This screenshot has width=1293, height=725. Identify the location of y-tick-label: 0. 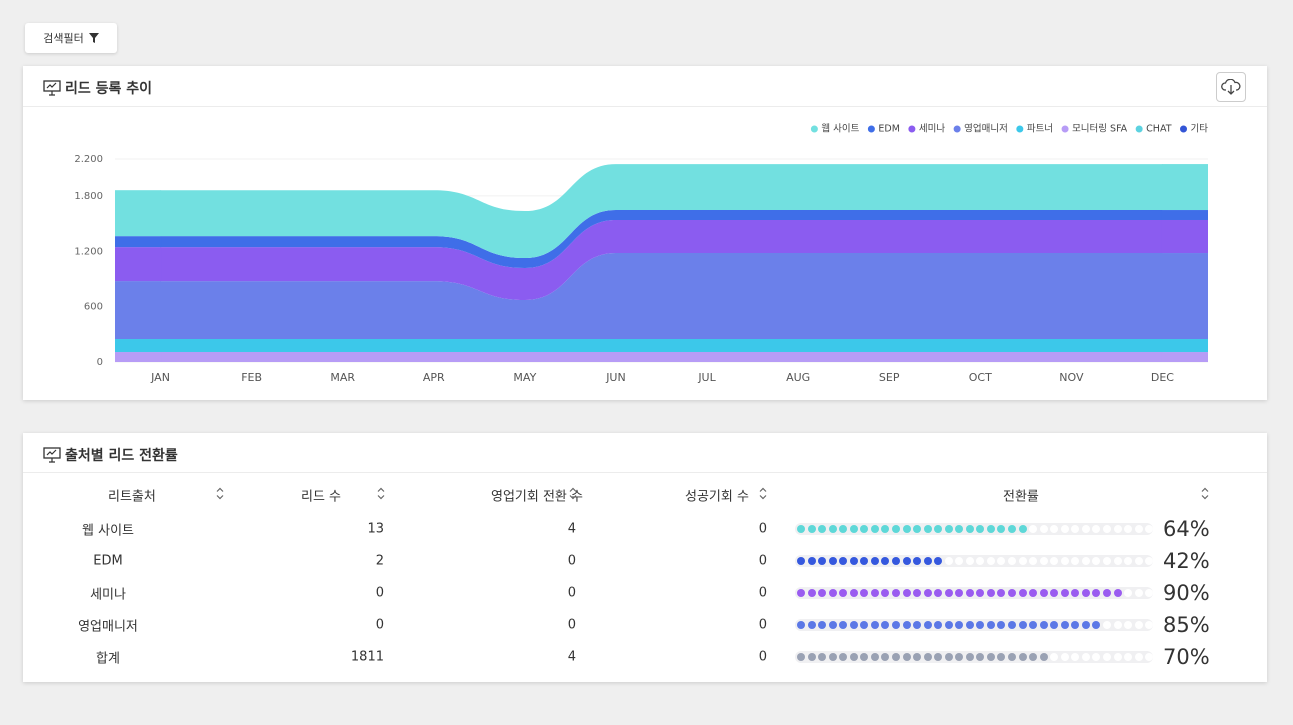
(100, 362).